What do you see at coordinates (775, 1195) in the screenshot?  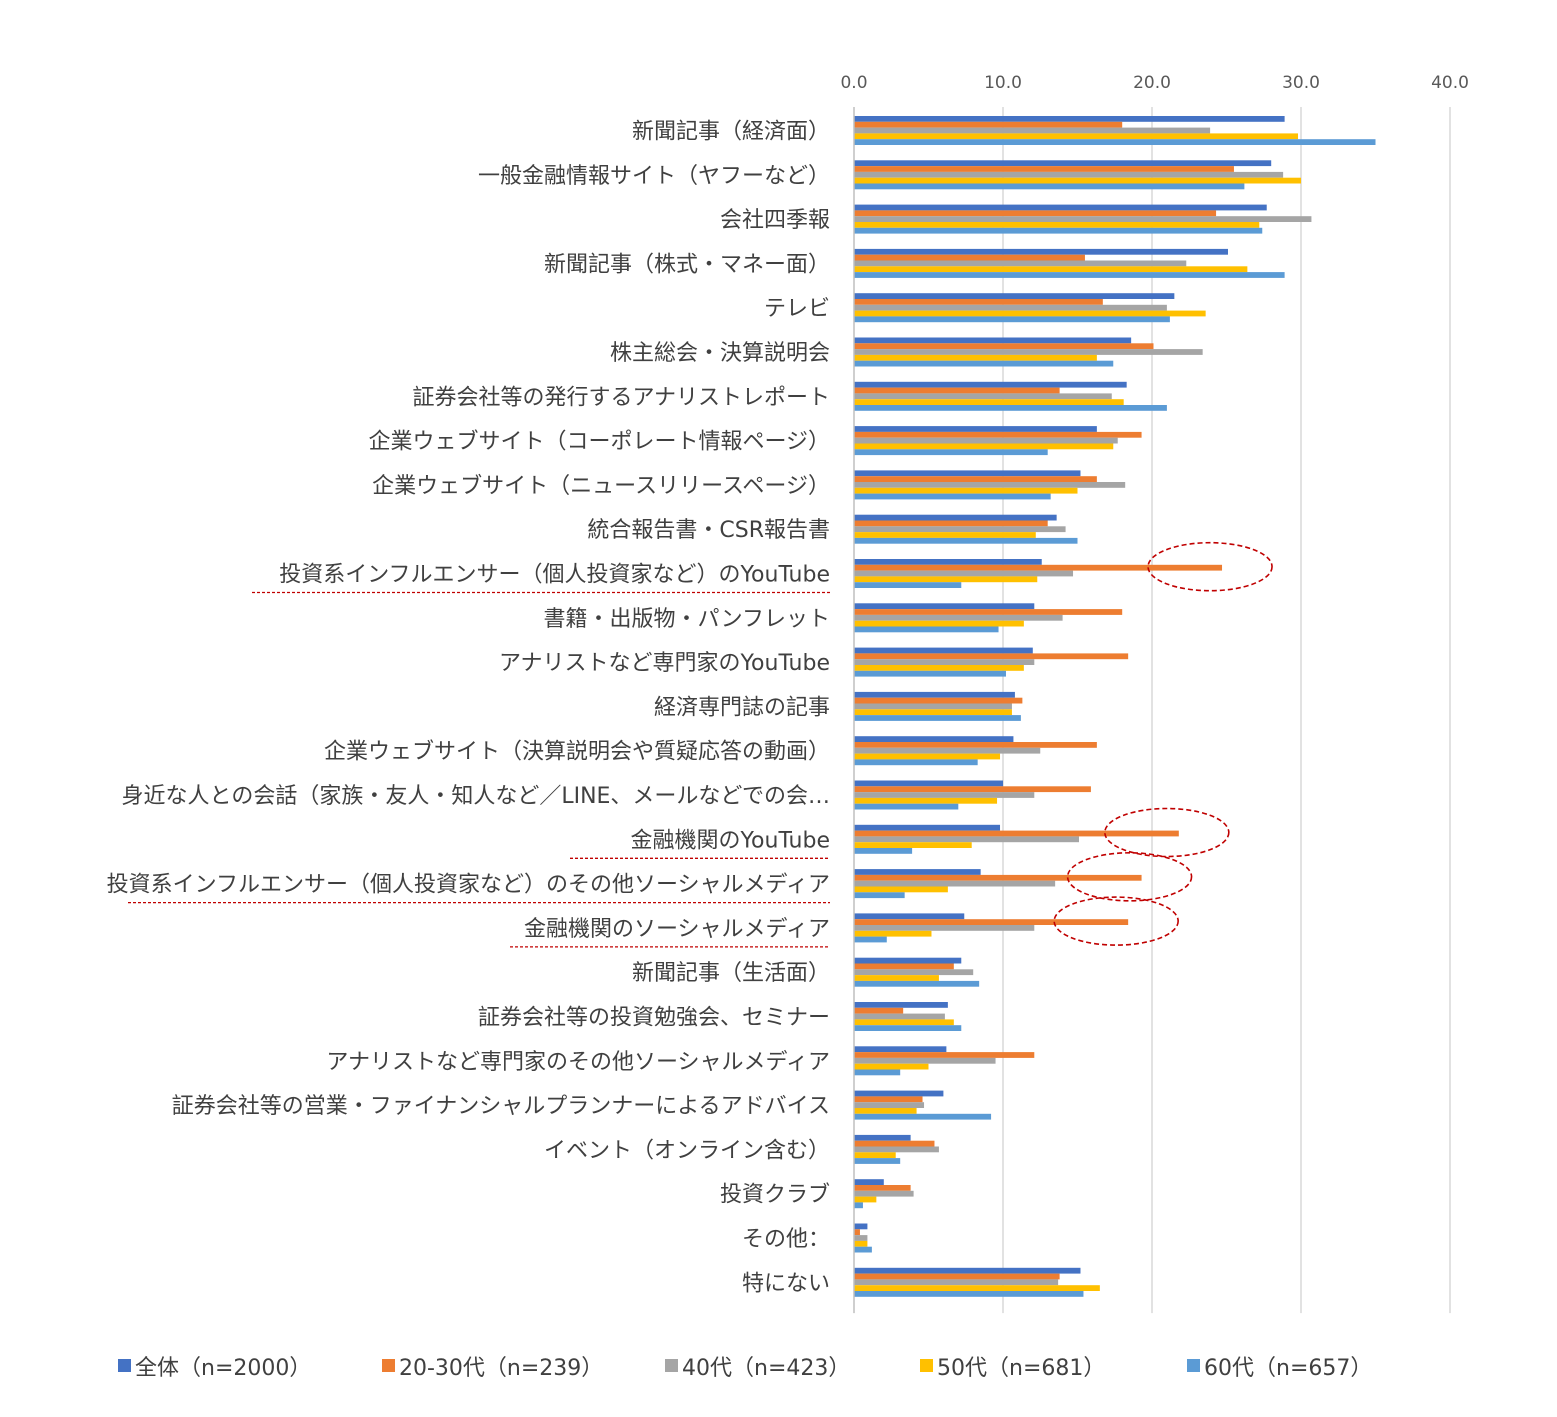 I see `category-label: 投資クラブ` at bounding box center [775, 1195].